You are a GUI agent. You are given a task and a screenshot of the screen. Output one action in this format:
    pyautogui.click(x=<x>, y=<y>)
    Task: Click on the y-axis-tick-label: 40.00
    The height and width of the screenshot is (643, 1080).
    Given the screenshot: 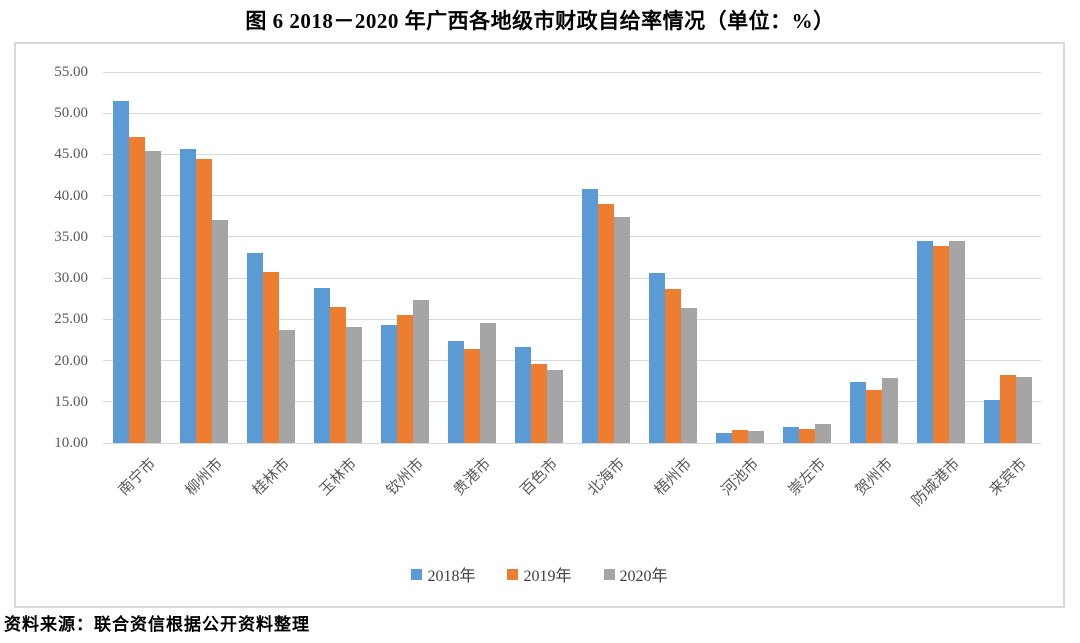 What is the action you would take?
    pyautogui.click(x=71, y=195)
    